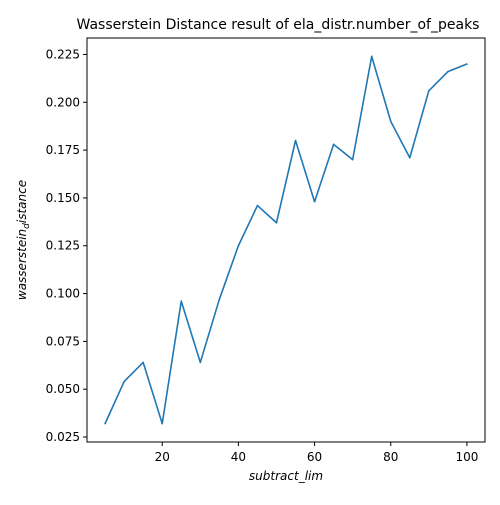  What do you see at coordinates (466, 457) in the screenshot?
I see `x-tick-label: 100` at bounding box center [466, 457].